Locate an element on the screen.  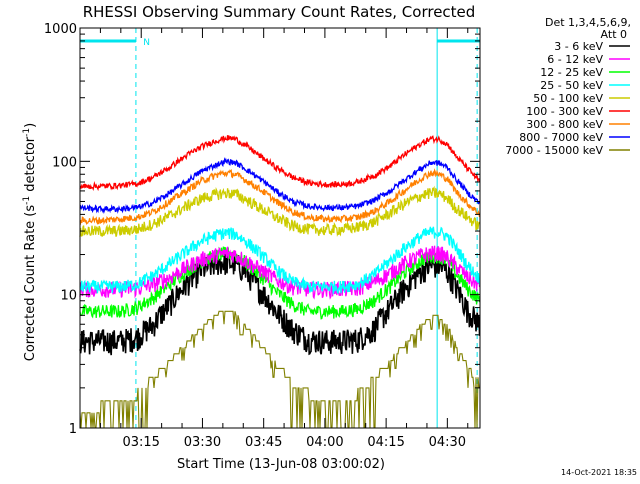
series-6-12-kev is located at coordinates (280, 272).